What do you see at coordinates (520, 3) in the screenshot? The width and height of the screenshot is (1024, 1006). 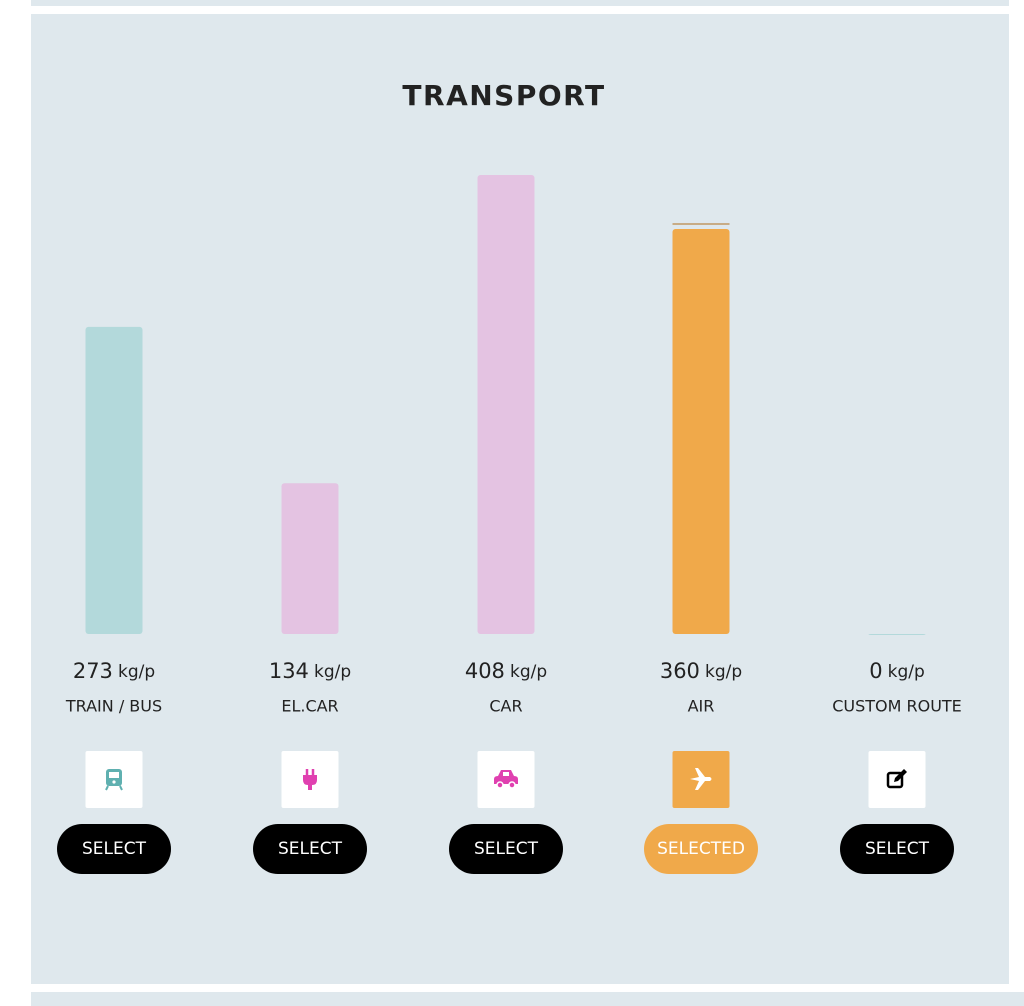 I see `top-strip` at bounding box center [520, 3].